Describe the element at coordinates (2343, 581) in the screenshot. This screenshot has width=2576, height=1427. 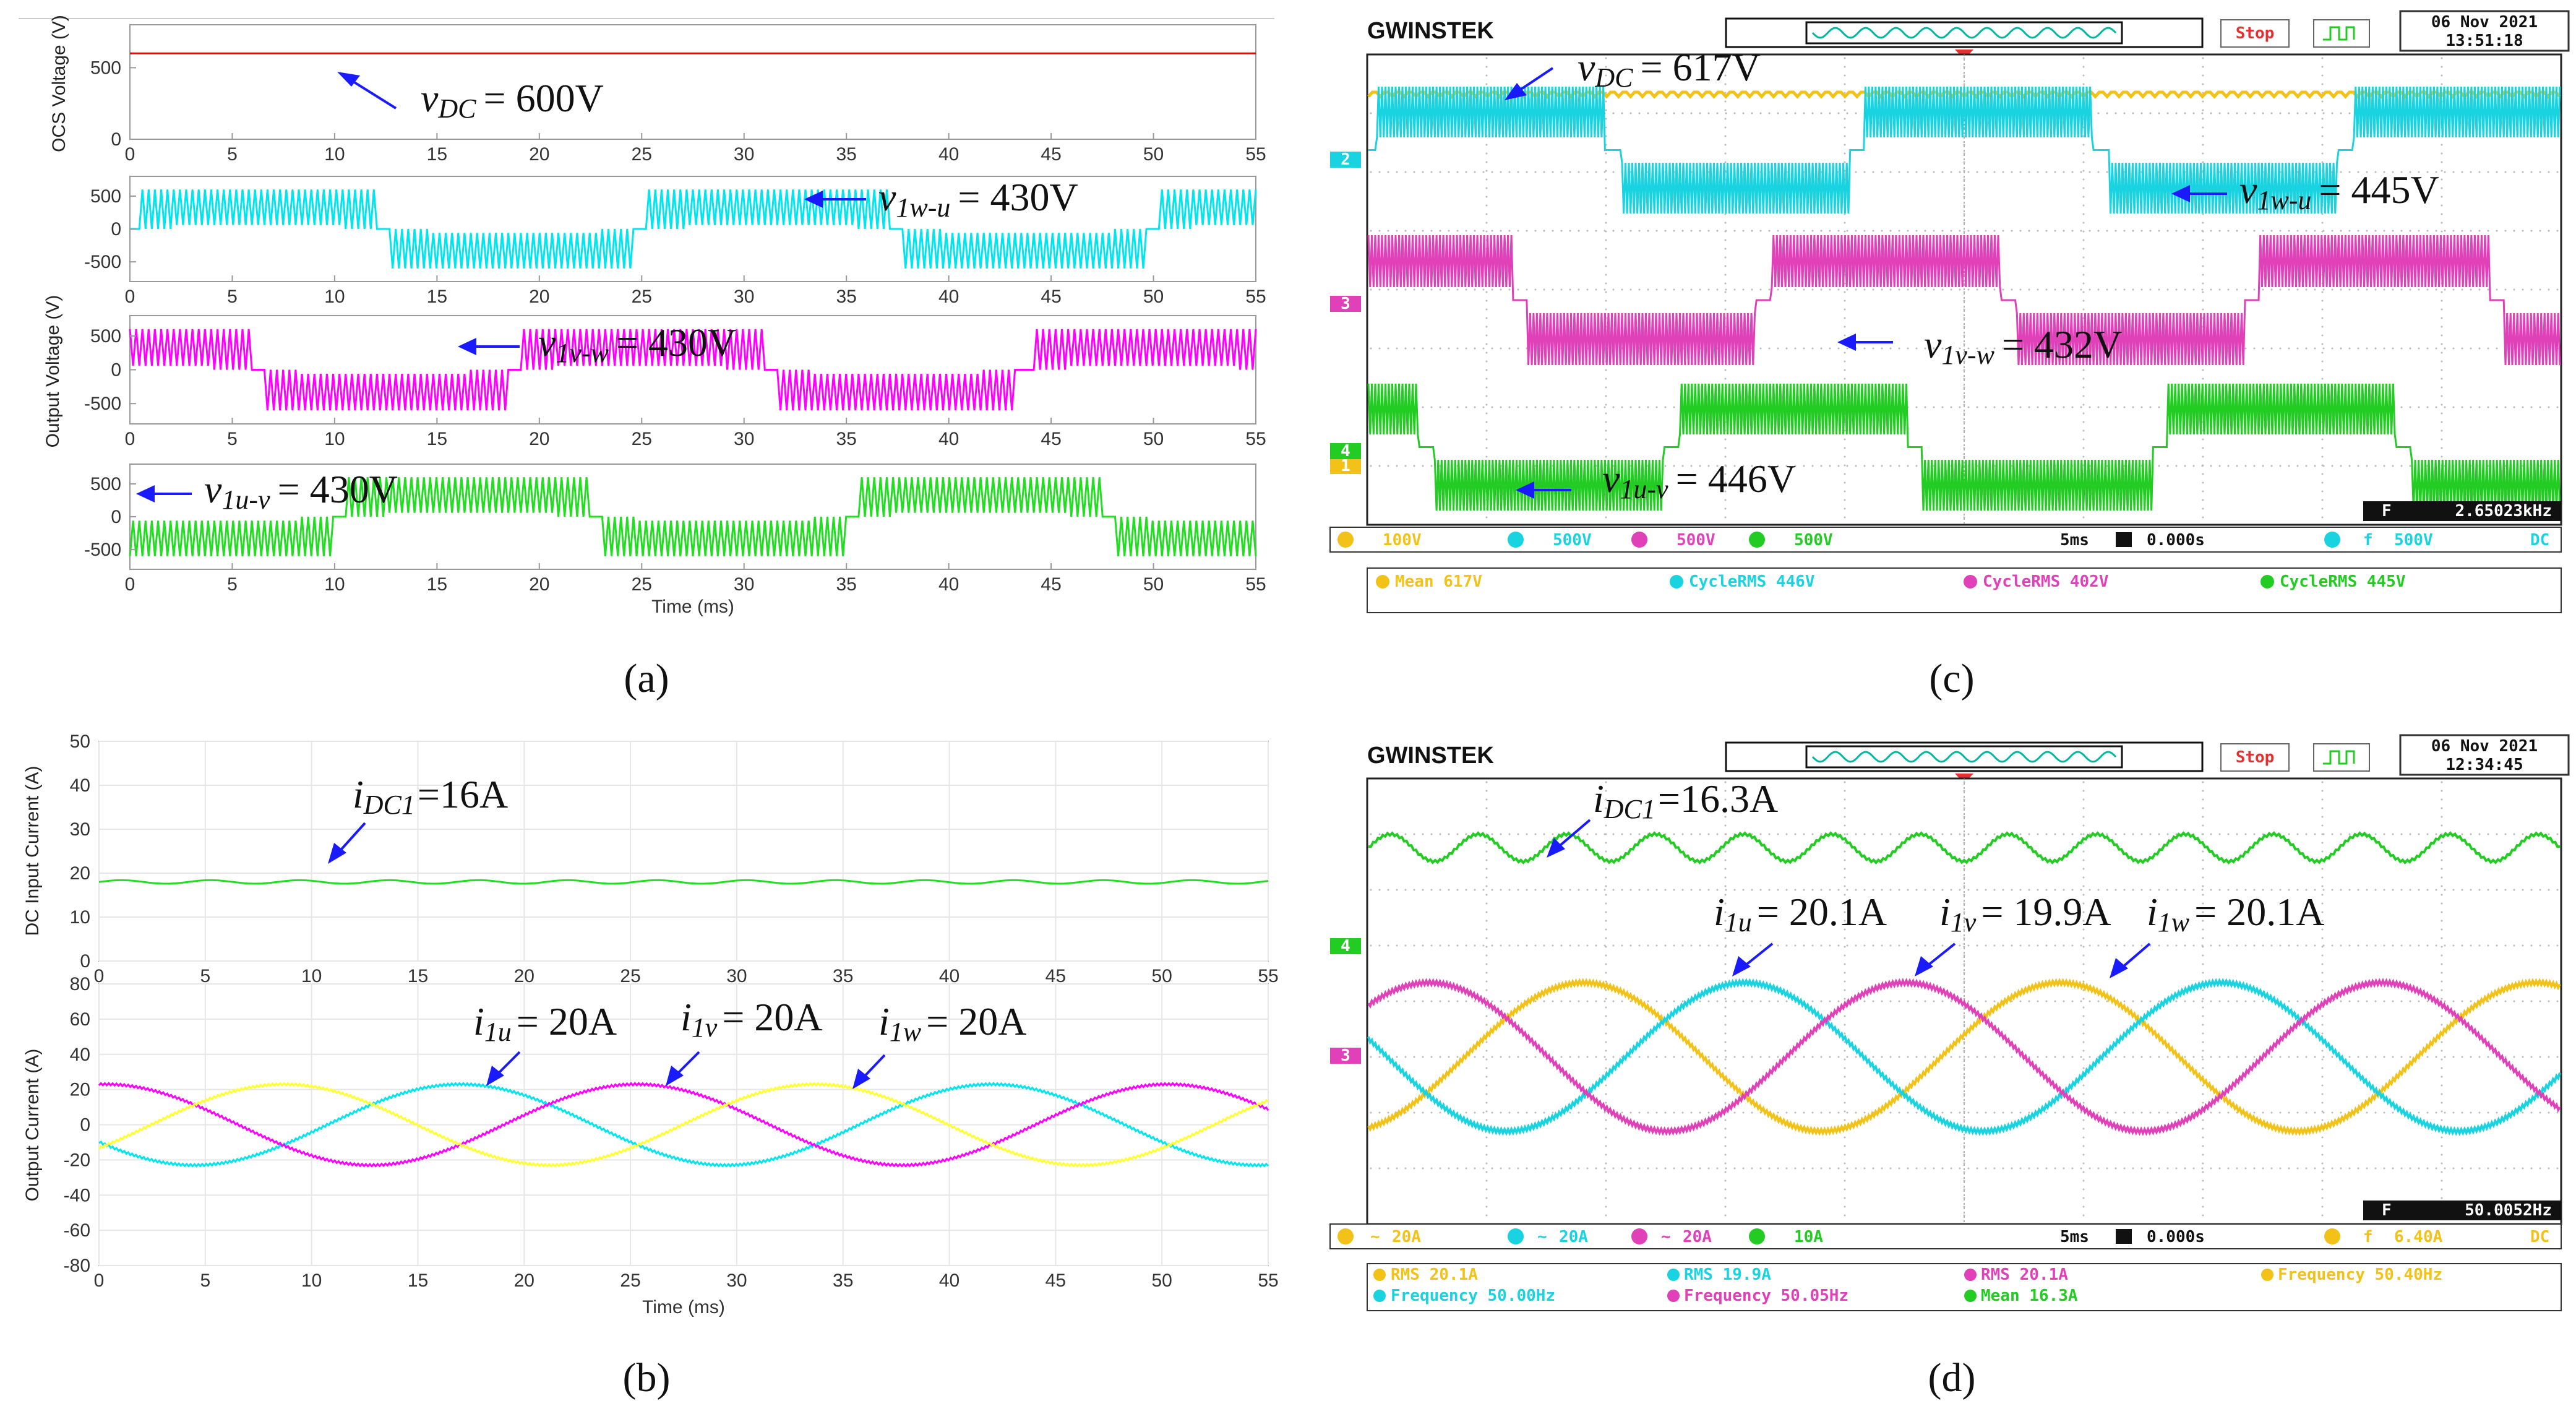
I see `svg-text: CycleRMS 445V` at that location.